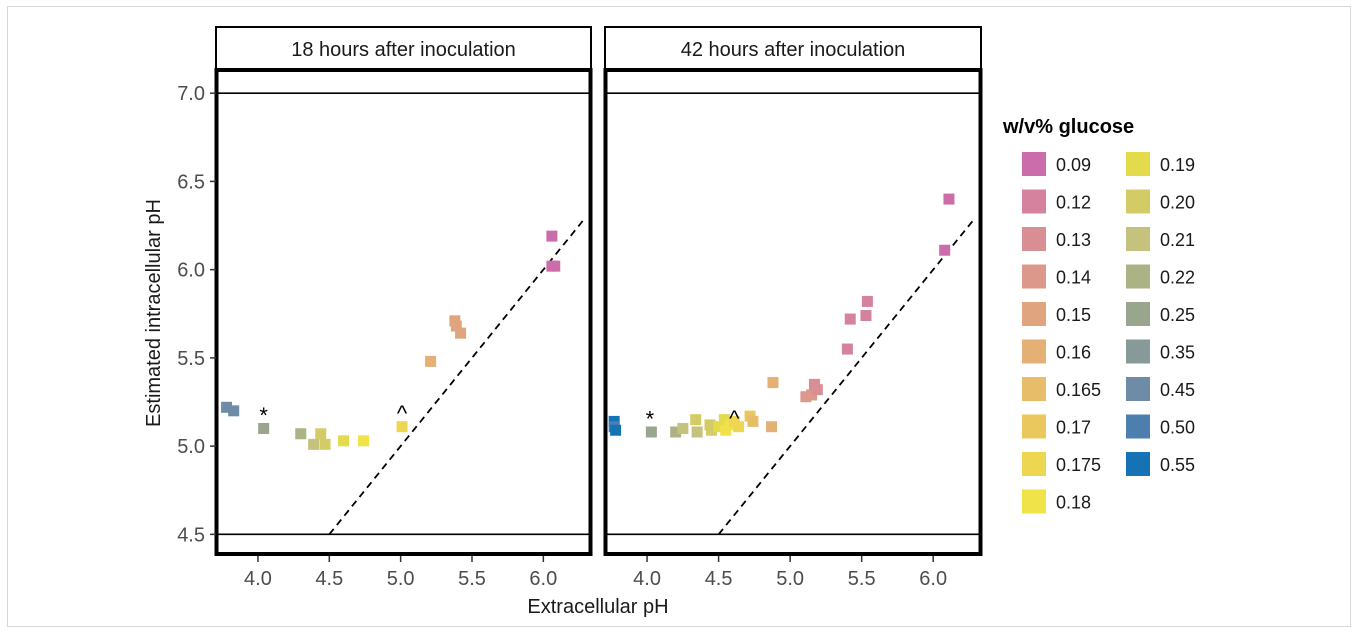 This screenshot has height=631, width=1358. I want to click on legend-label: 0.13, so click(1073, 240).